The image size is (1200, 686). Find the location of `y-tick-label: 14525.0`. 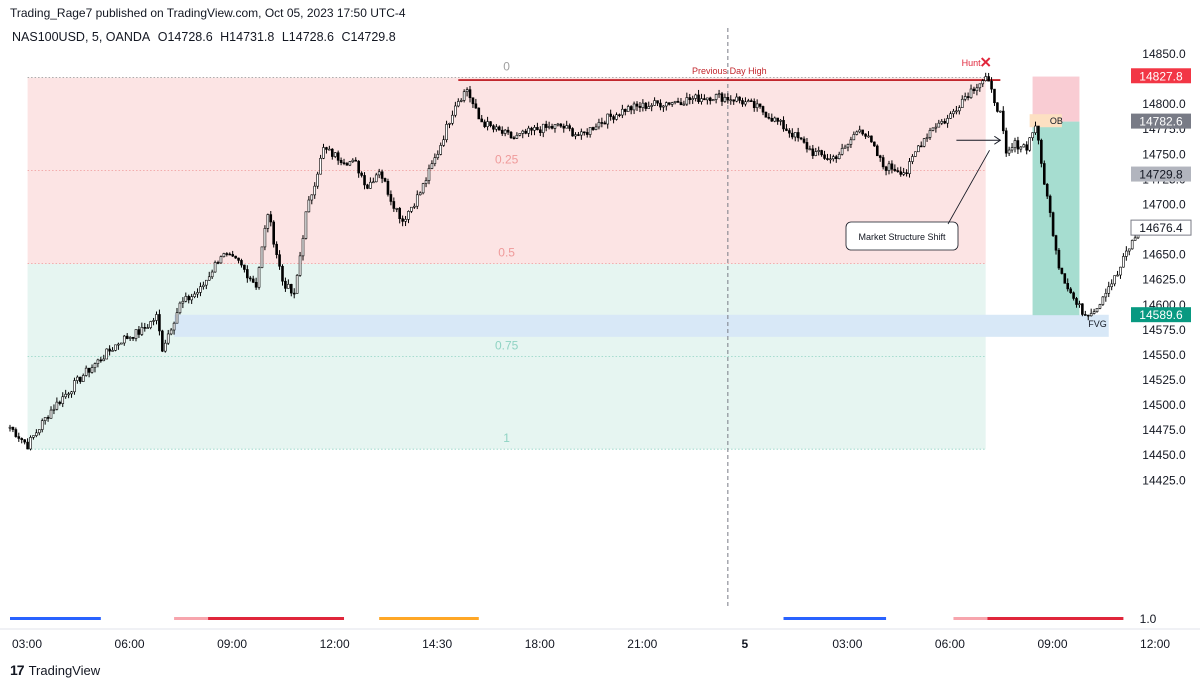

y-tick-label: 14525.0 is located at coordinates (1164, 380).